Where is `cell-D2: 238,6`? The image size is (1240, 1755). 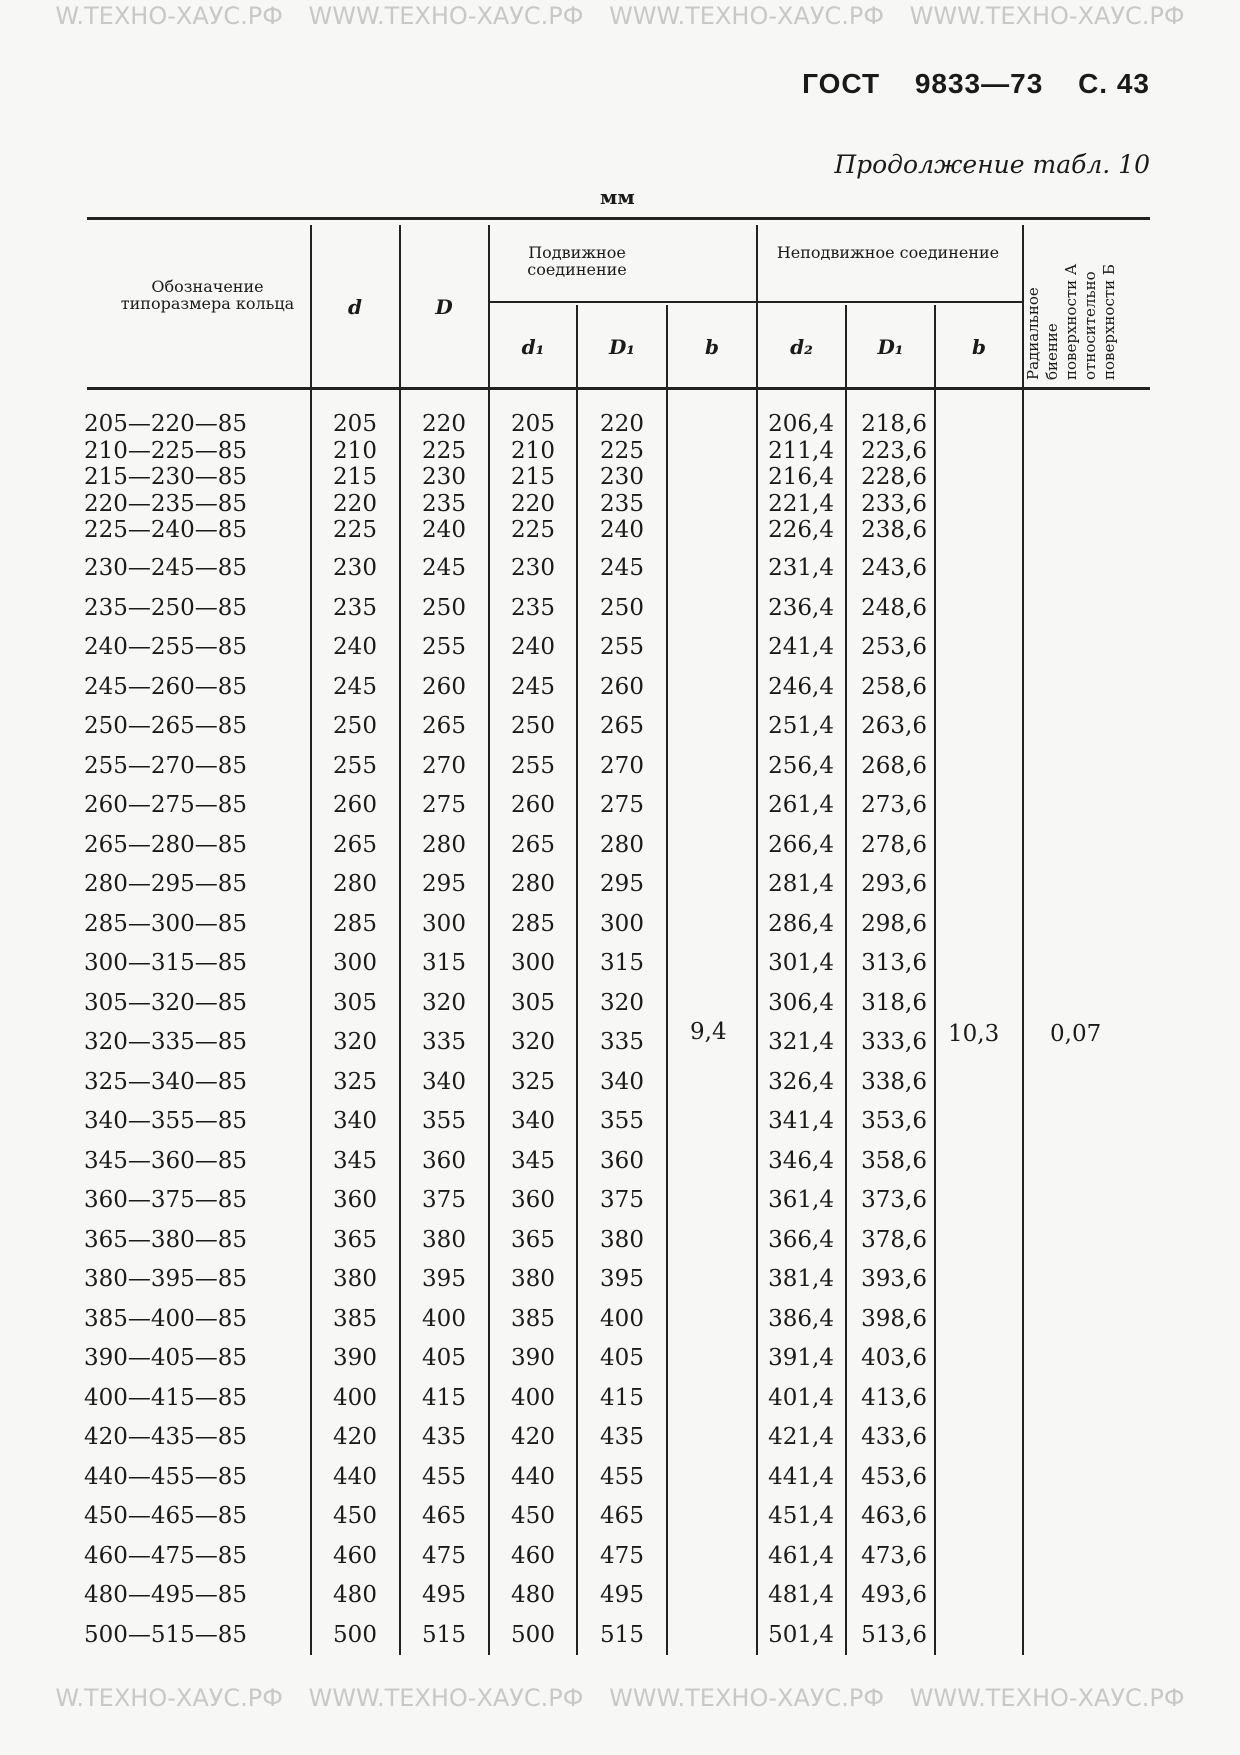
cell-D2: 238,6 is located at coordinates (894, 530).